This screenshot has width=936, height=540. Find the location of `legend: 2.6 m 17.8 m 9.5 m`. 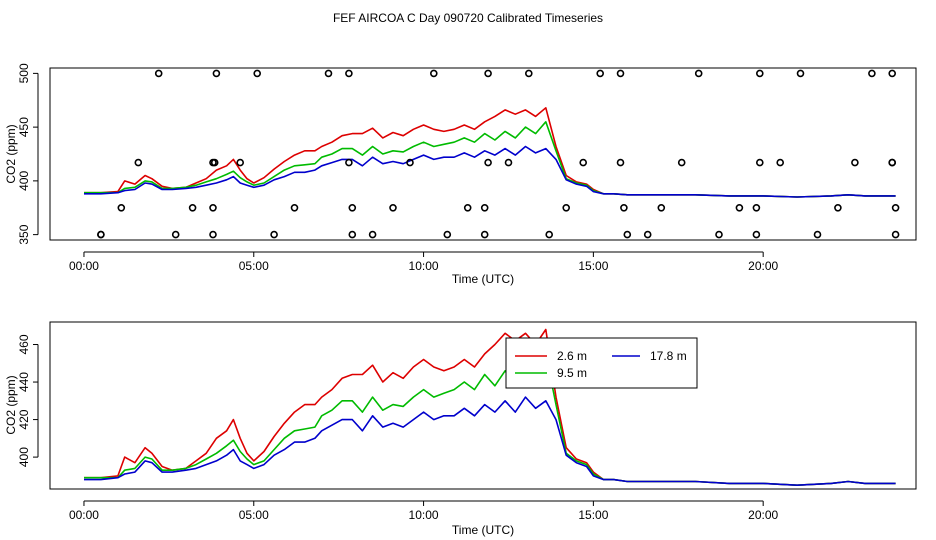

legend: 2.6 m 17.8 m 9.5 m is located at coordinates (601, 363).